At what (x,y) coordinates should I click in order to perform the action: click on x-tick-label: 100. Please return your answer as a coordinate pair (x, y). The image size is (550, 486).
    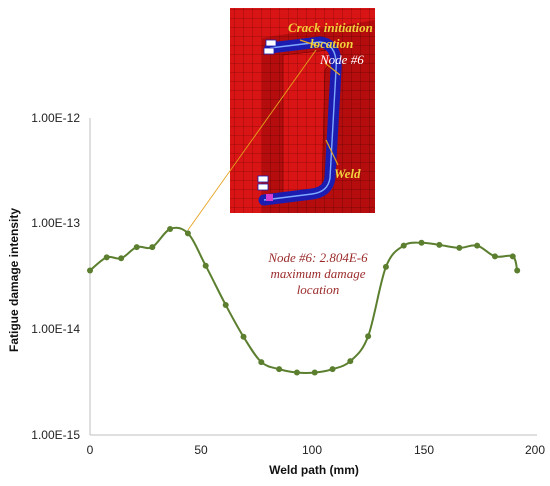
    Looking at the image, I should click on (312, 450).